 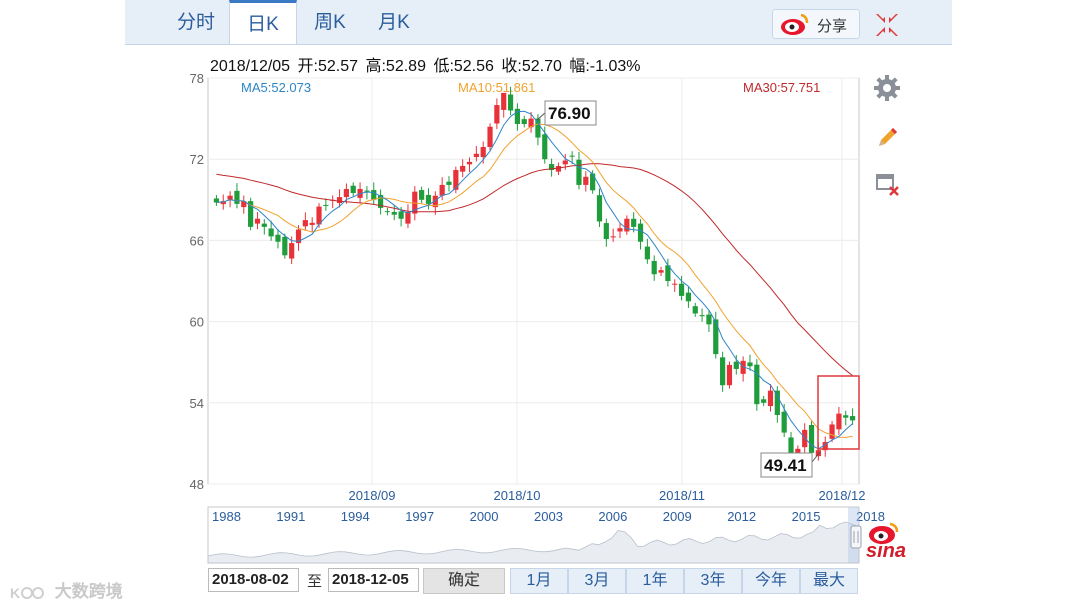 I want to click on y-tick-label: 48, so click(x=197, y=484).